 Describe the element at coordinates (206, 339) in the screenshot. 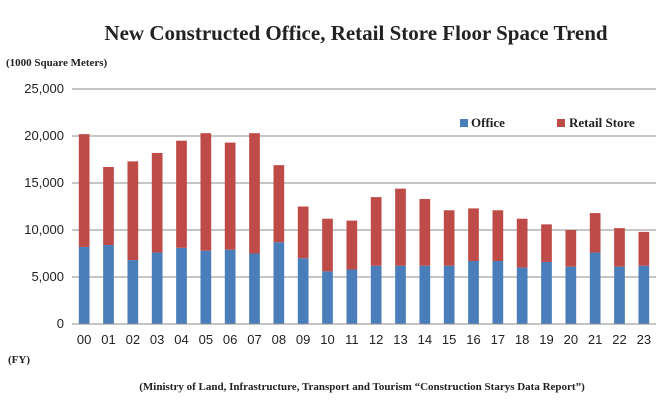

I see `x-tick-label: 05` at that location.